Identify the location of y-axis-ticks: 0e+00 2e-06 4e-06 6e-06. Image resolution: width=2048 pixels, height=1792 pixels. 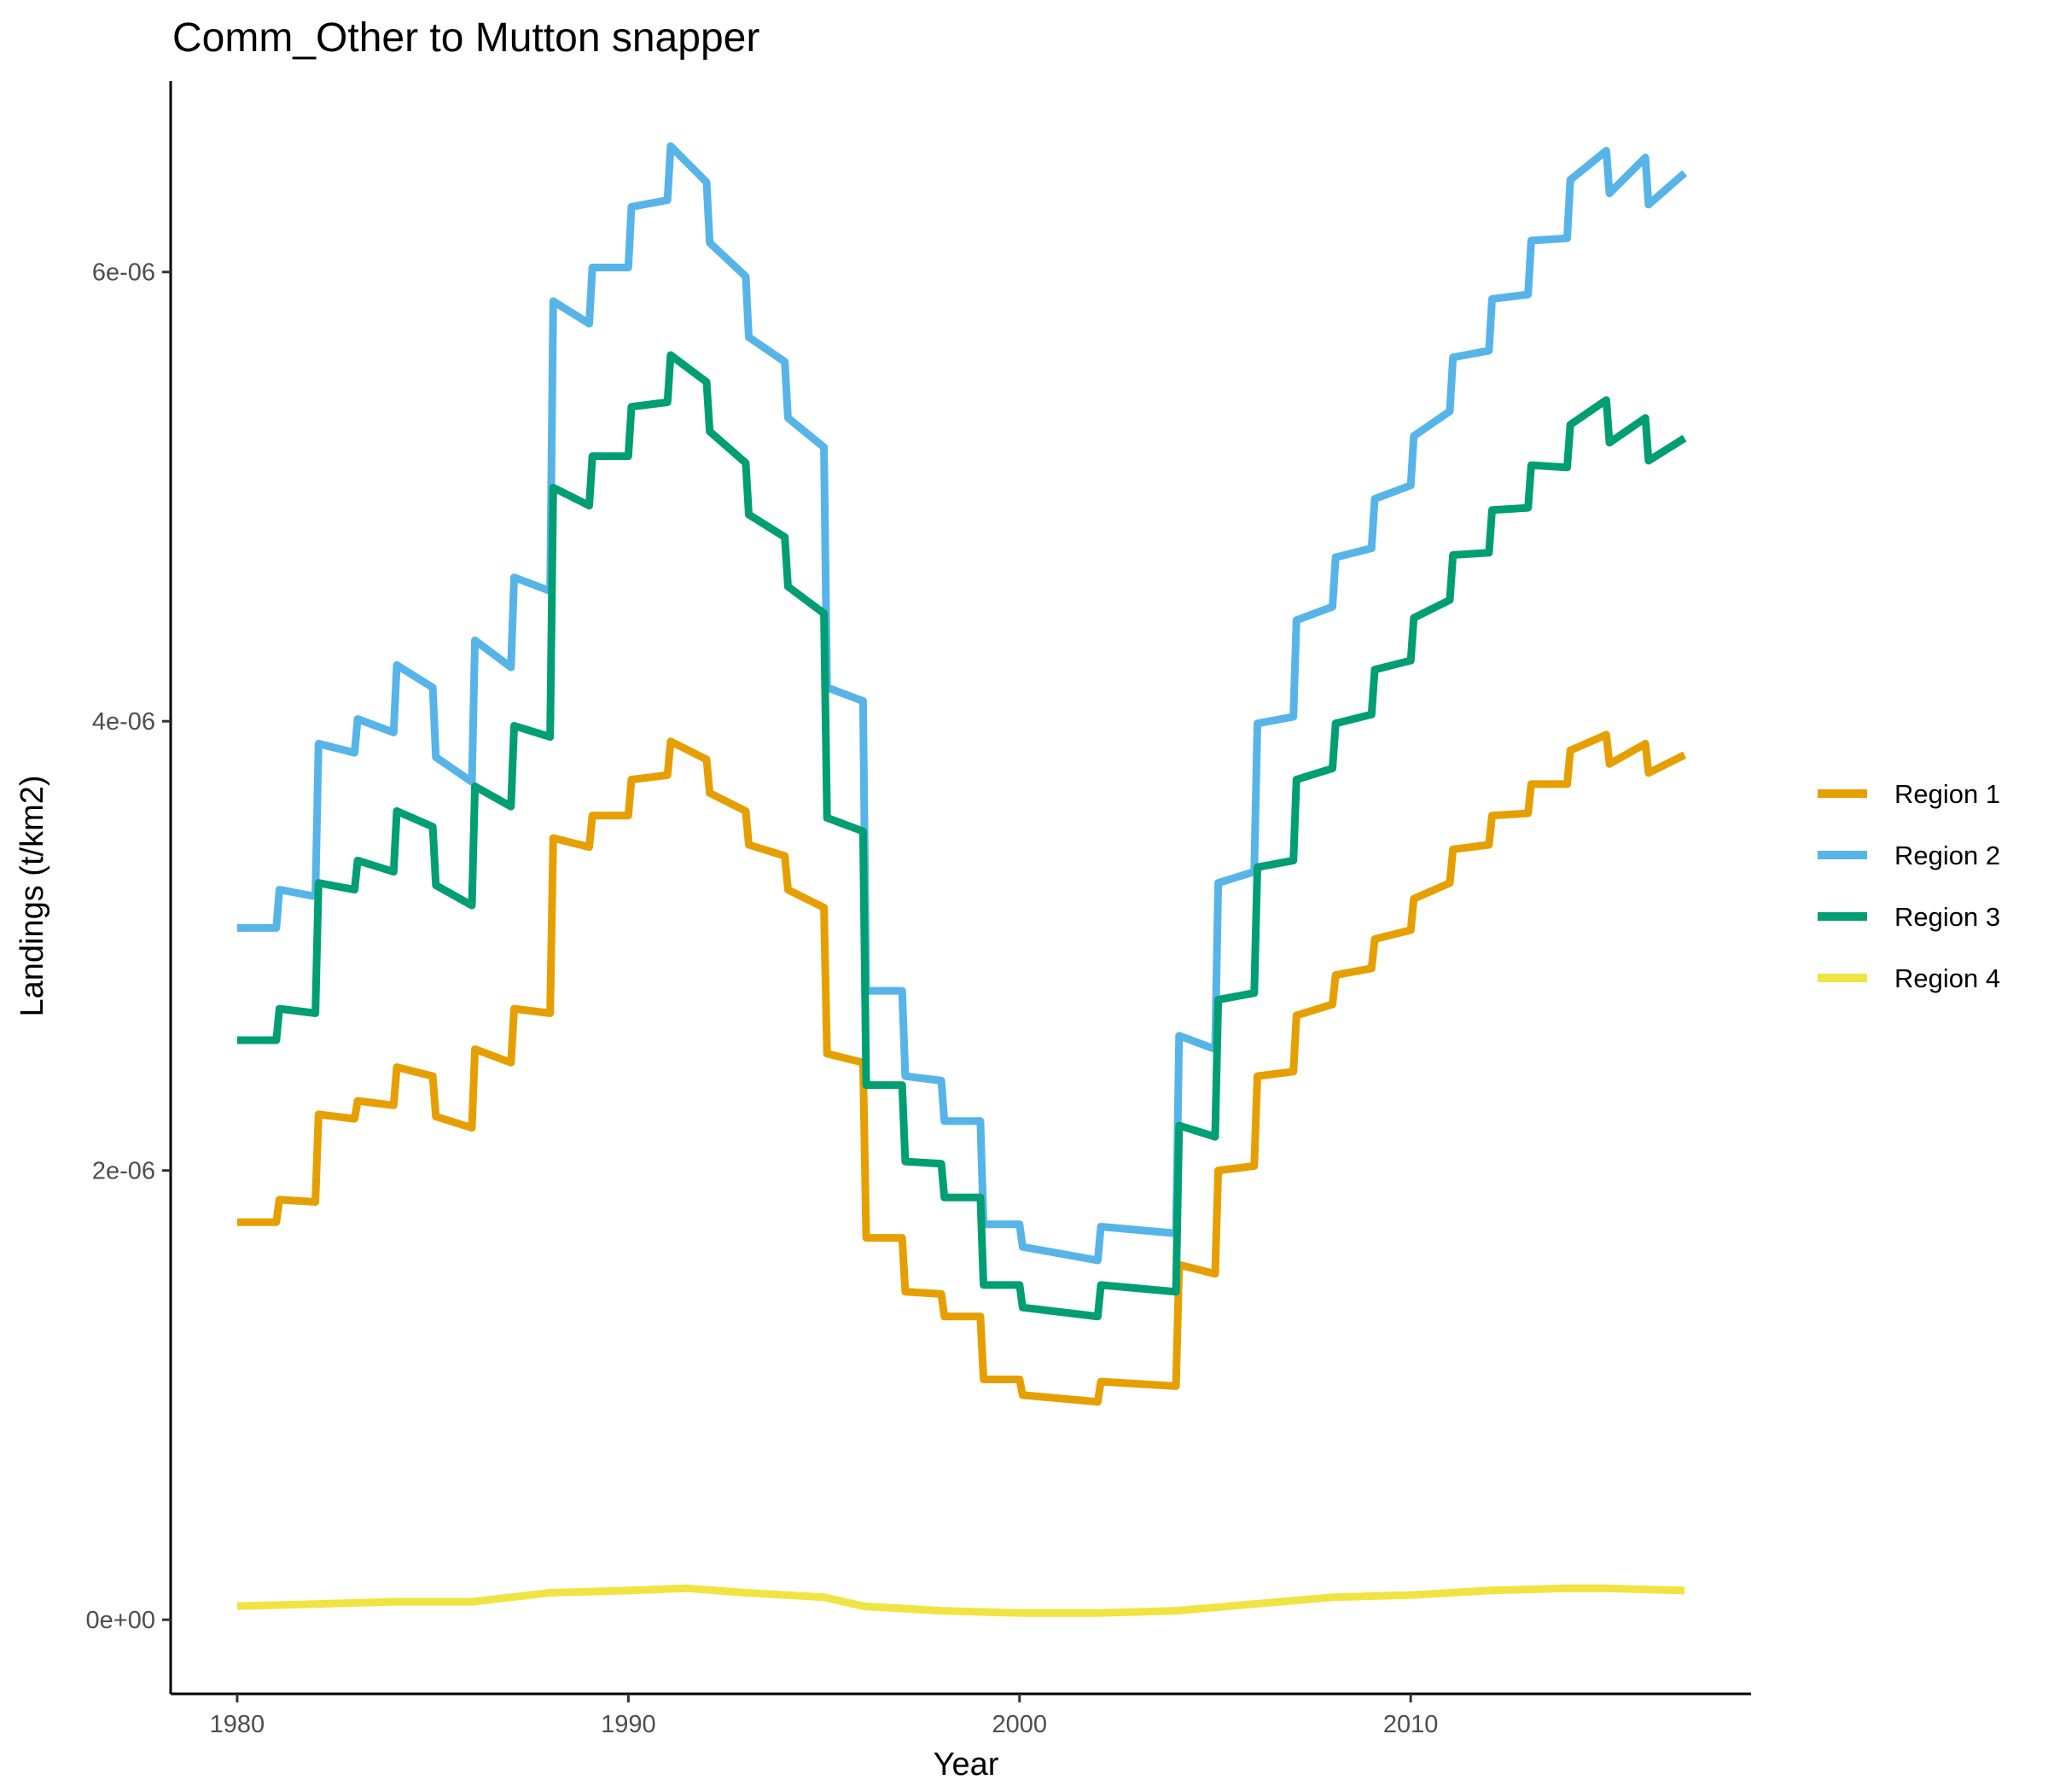
(128, 947).